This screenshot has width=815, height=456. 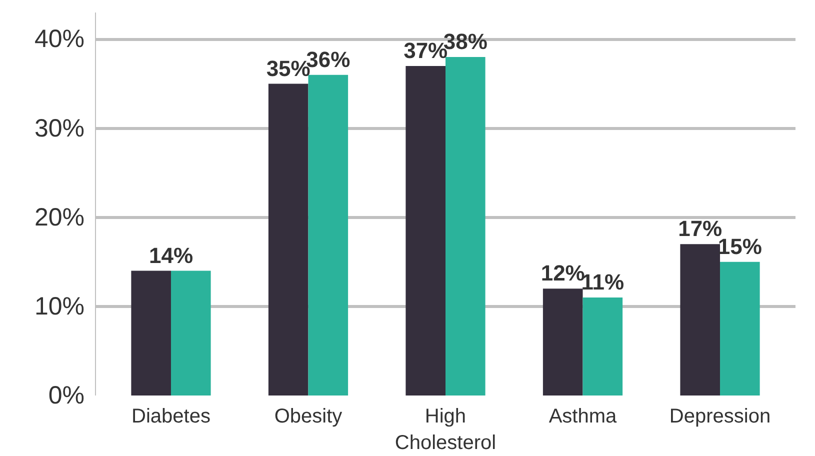 I want to click on y-tick-label: 0%, so click(x=66, y=396).